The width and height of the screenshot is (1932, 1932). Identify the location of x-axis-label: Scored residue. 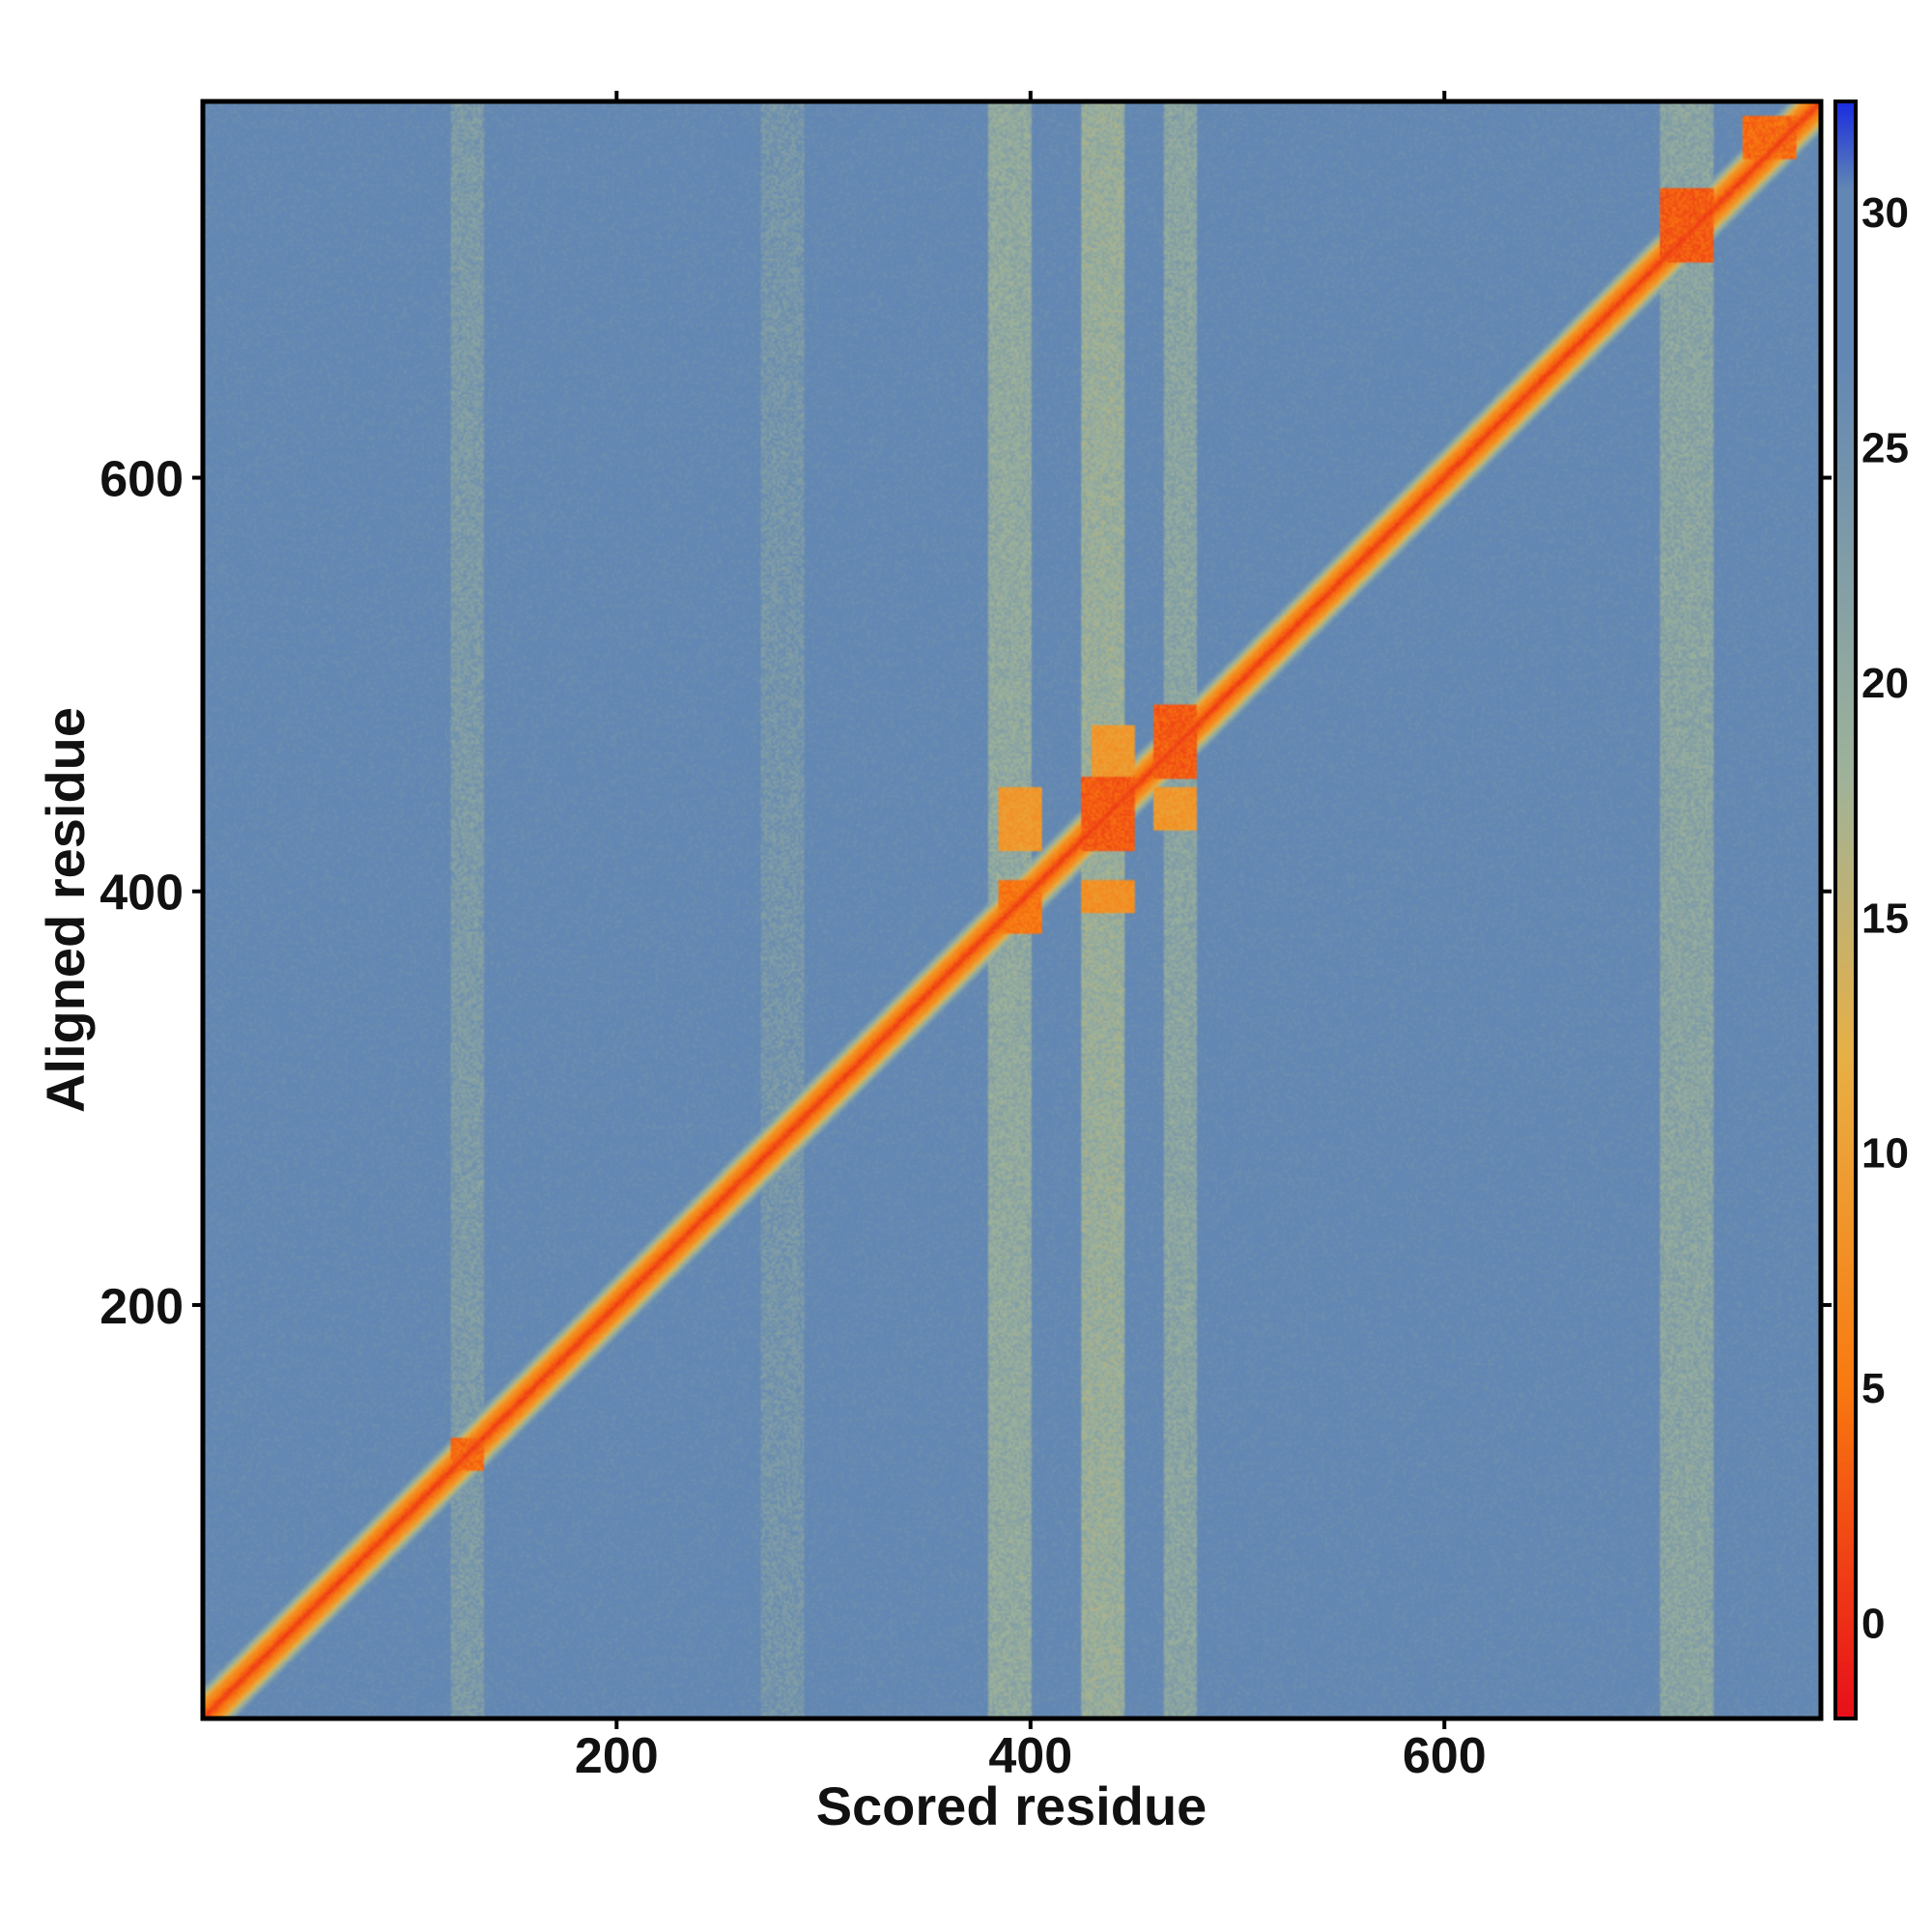
(1012, 1806).